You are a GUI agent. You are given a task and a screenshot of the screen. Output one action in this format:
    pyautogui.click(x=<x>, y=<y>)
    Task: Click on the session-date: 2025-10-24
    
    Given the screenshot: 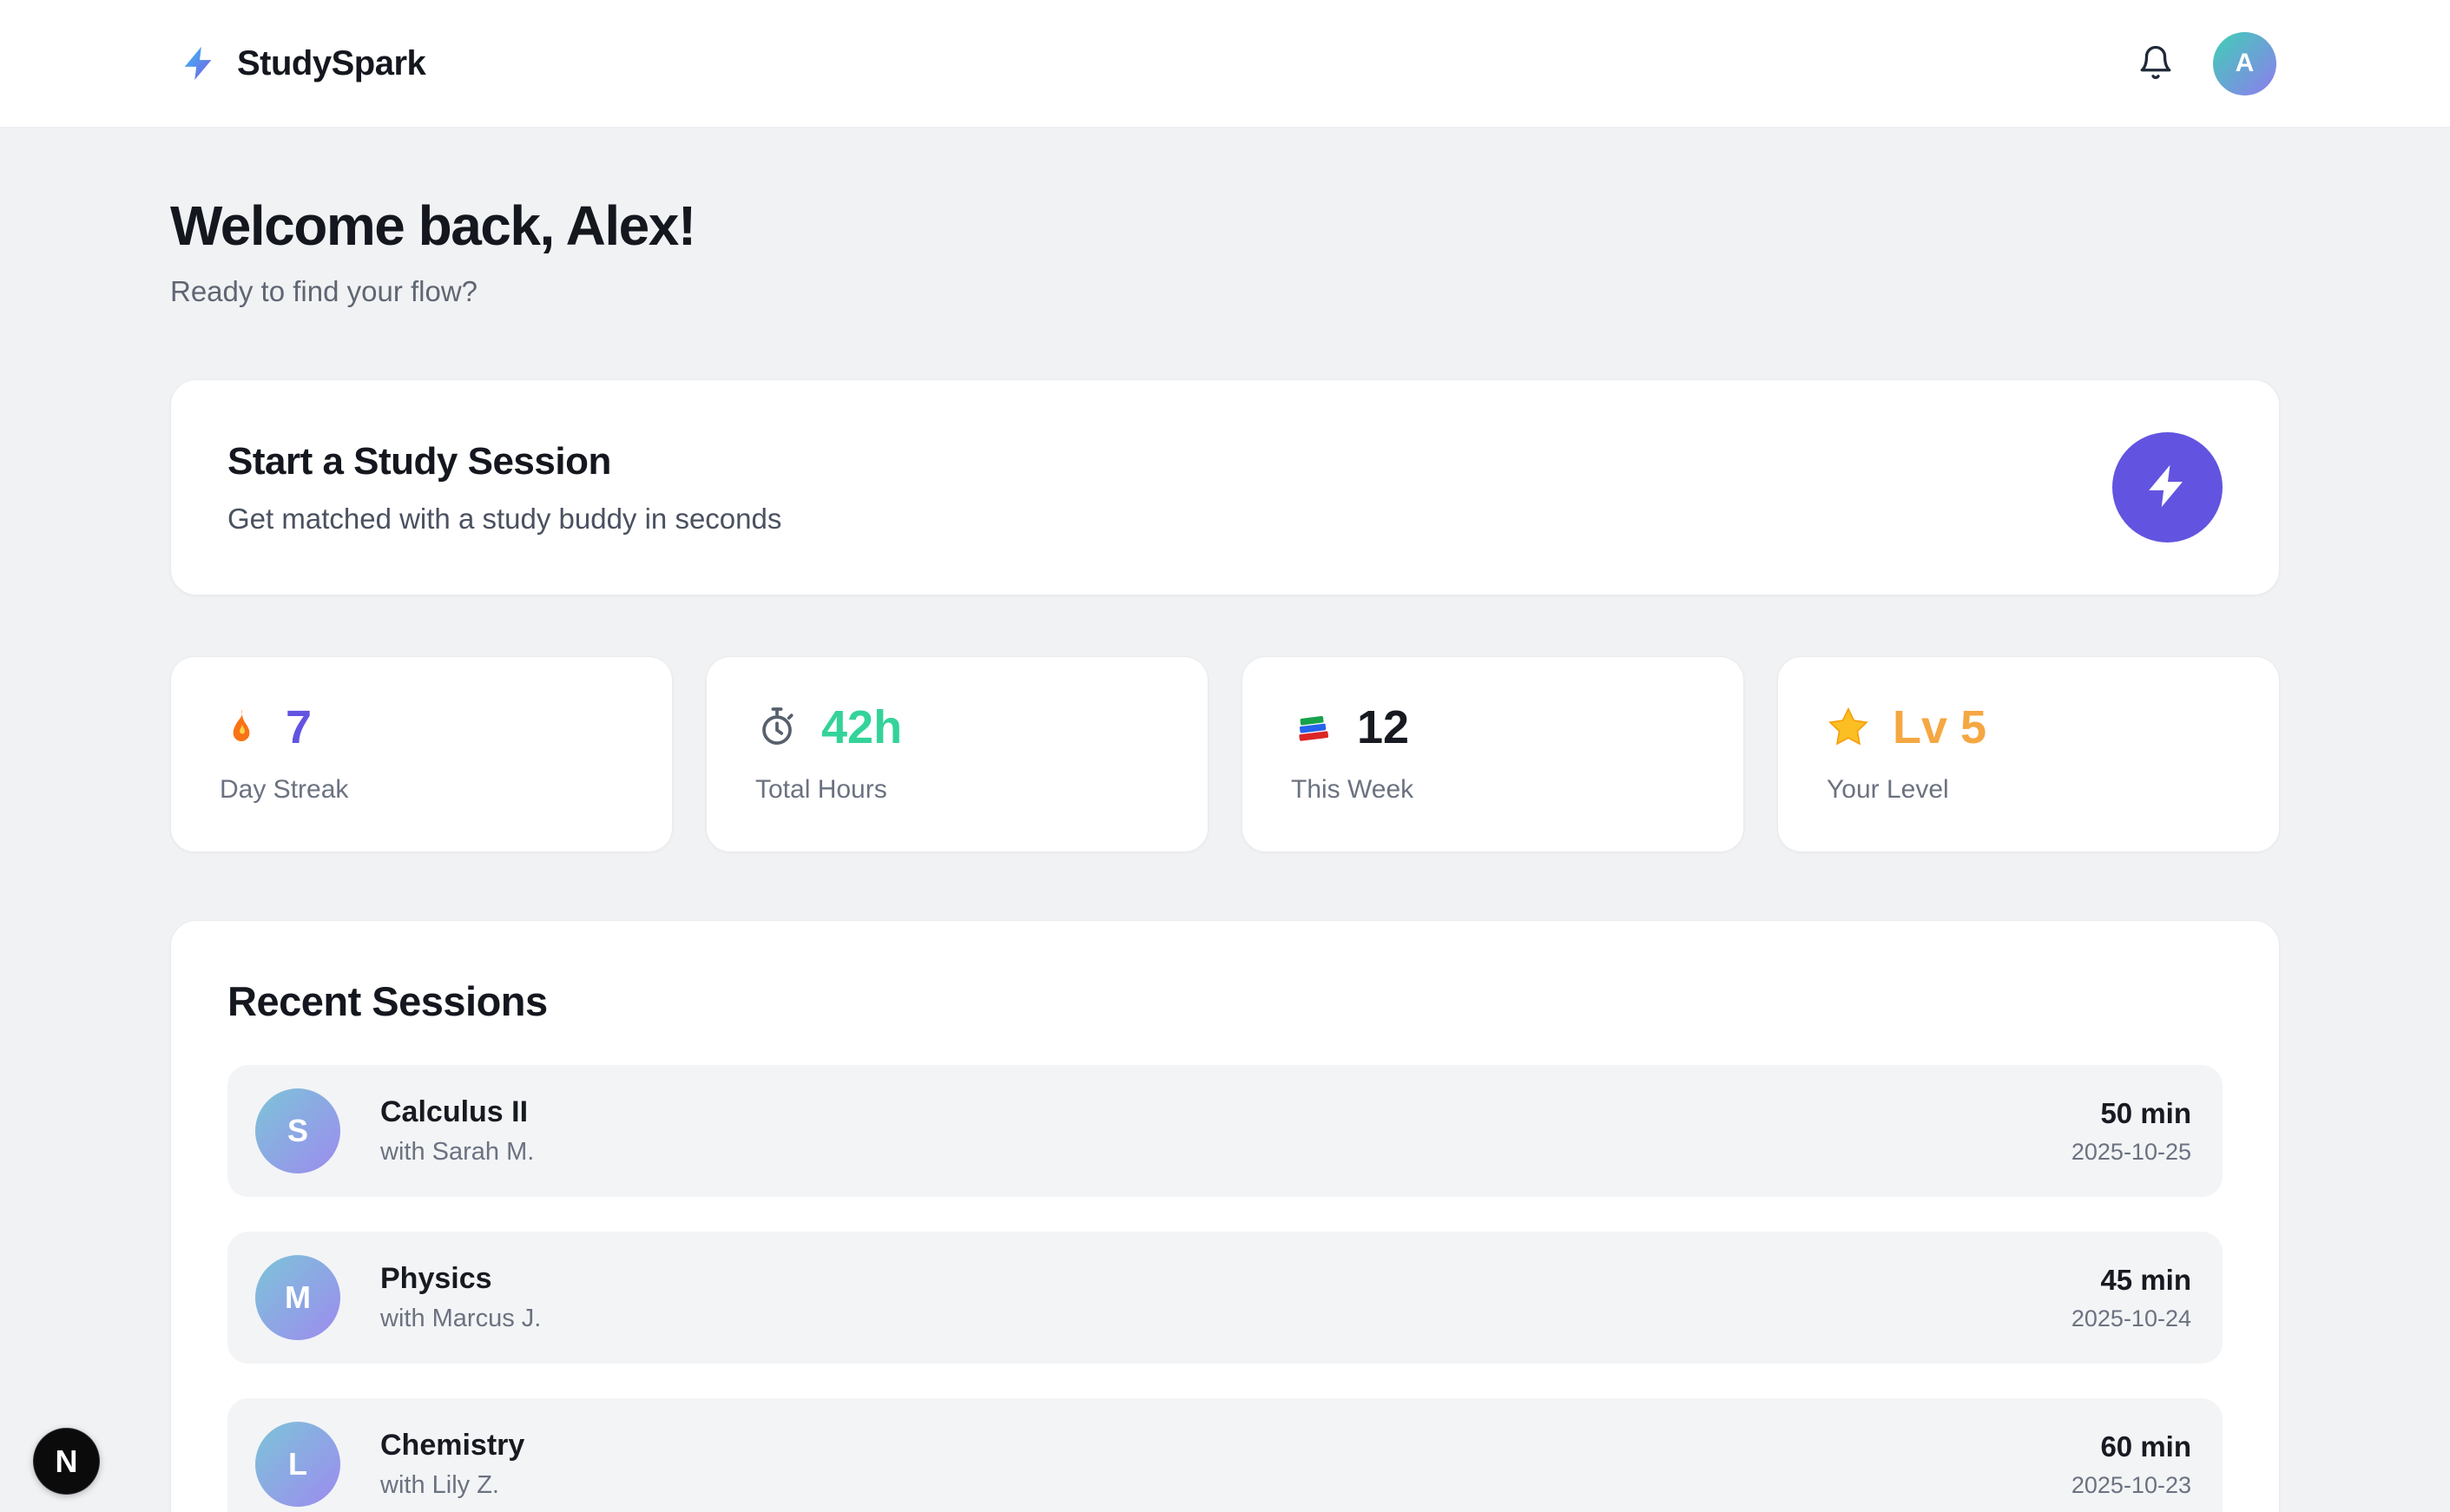 What is the action you would take?
    pyautogui.click(x=2131, y=1318)
    